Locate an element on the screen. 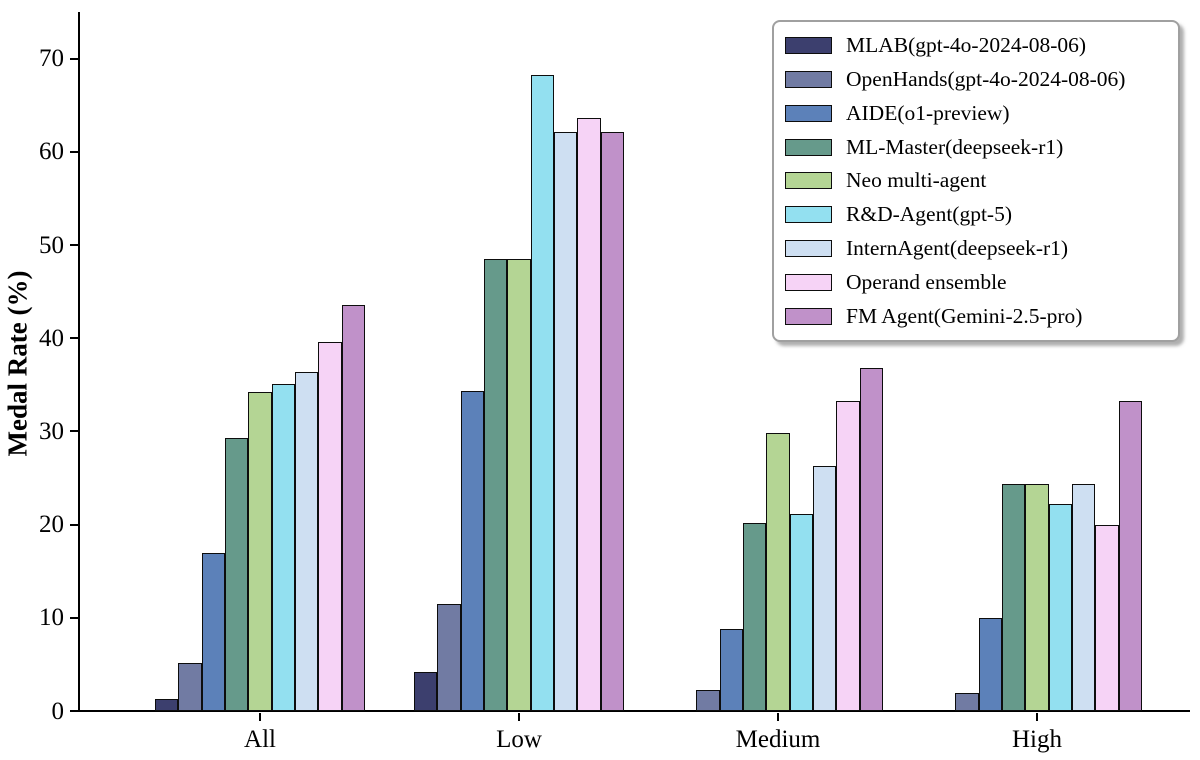 The width and height of the screenshot is (1200, 760). legend-label: ML-Master(deepseek-r1) is located at coordinates (955, 146).